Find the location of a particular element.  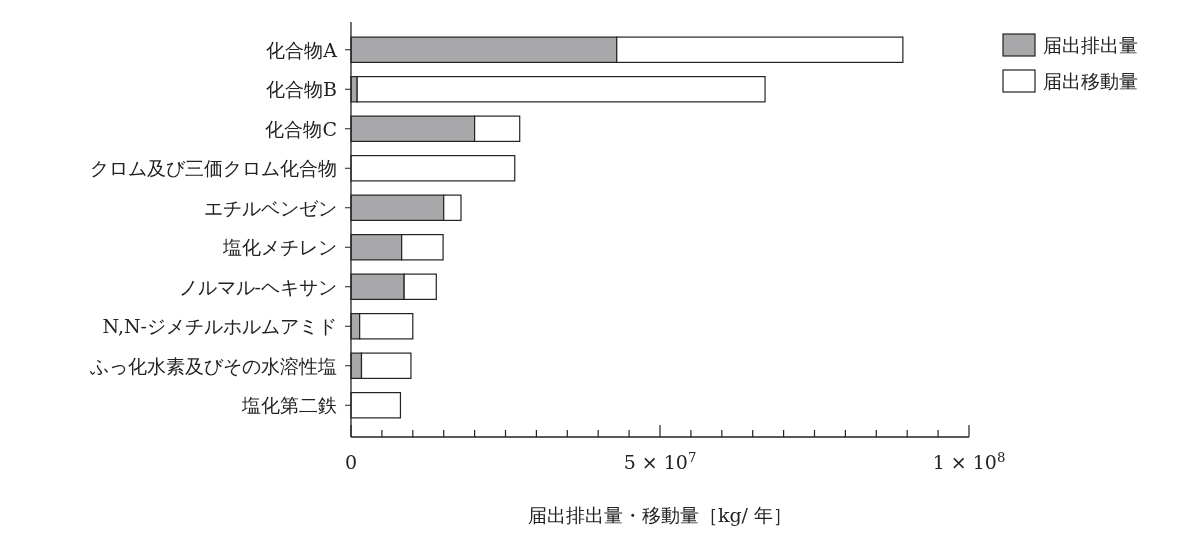

legend-label: 届出移動量 is located at coordinates (1090, 81).